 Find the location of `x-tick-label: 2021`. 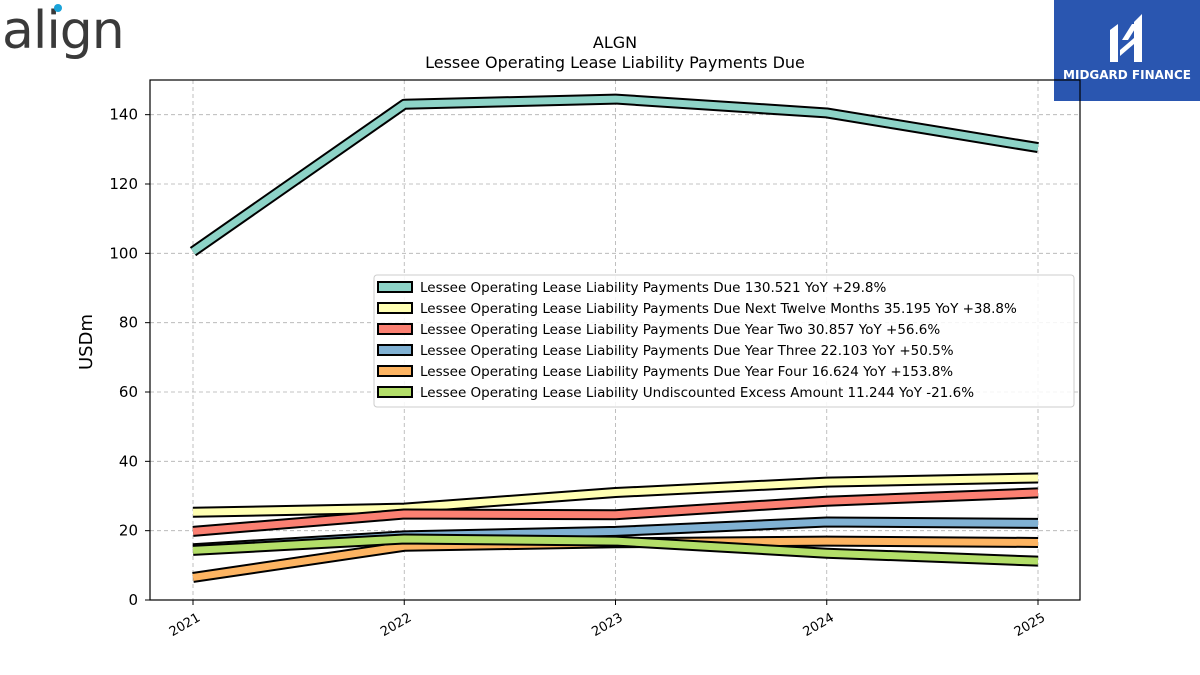

x-tick-label: 2021 is located at coordinates (185, 625).